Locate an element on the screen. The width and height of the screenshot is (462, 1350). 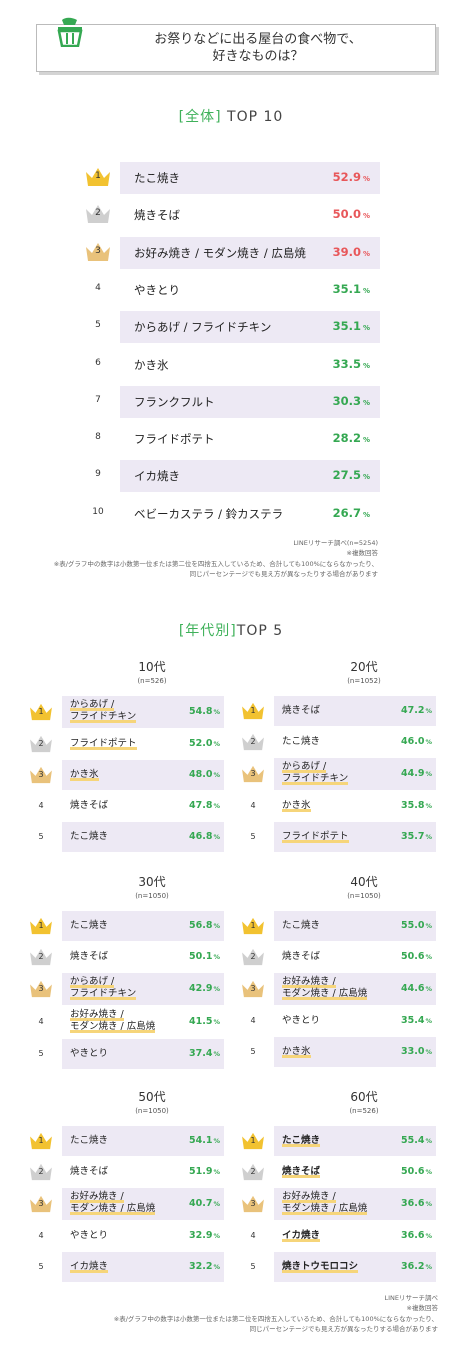
item-value: 46.8% is located at coordinates (204, 836).